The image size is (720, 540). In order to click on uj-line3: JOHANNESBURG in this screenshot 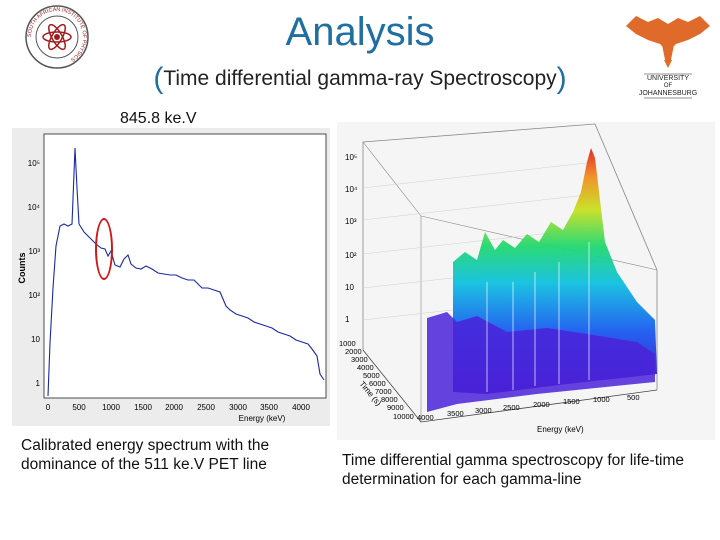, I will do `click(668, 93)`.